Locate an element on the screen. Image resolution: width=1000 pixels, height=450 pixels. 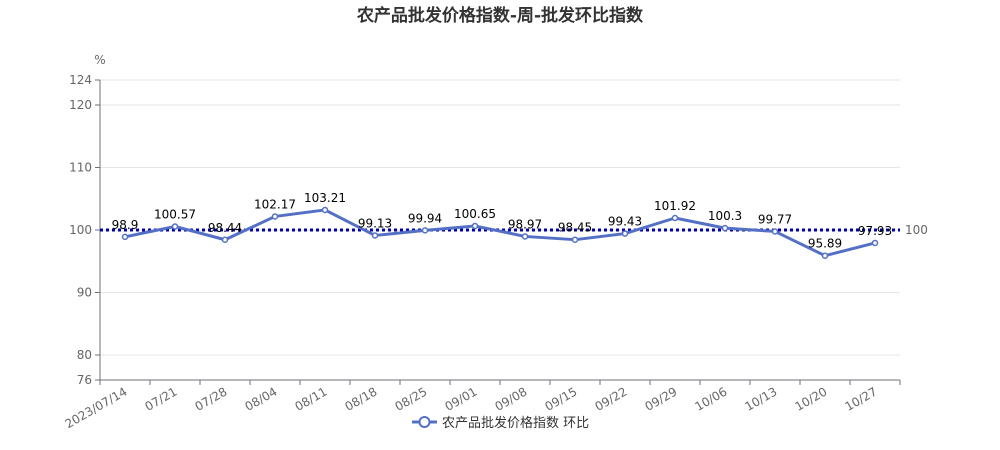
reference-line-label: 100 is located at coordinates (916, 230).